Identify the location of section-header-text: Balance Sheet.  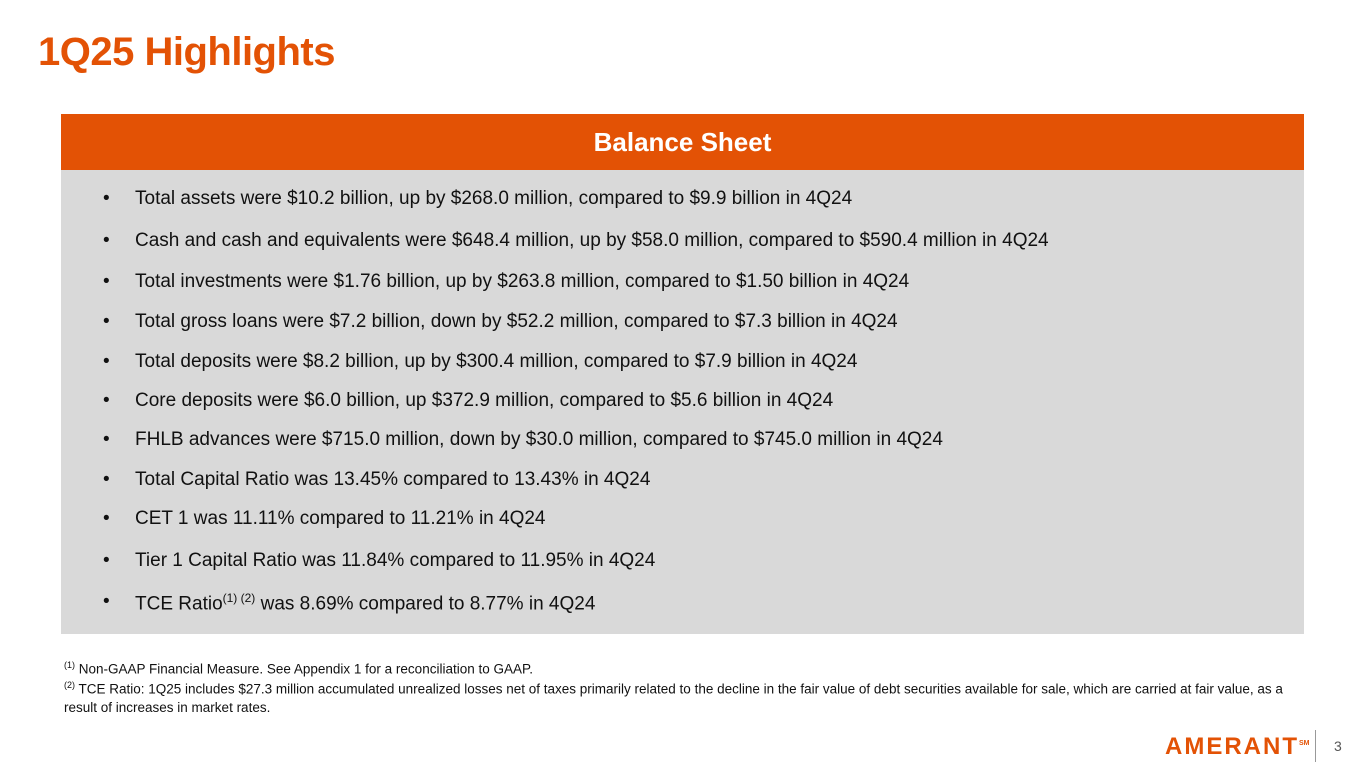
(682, 142).